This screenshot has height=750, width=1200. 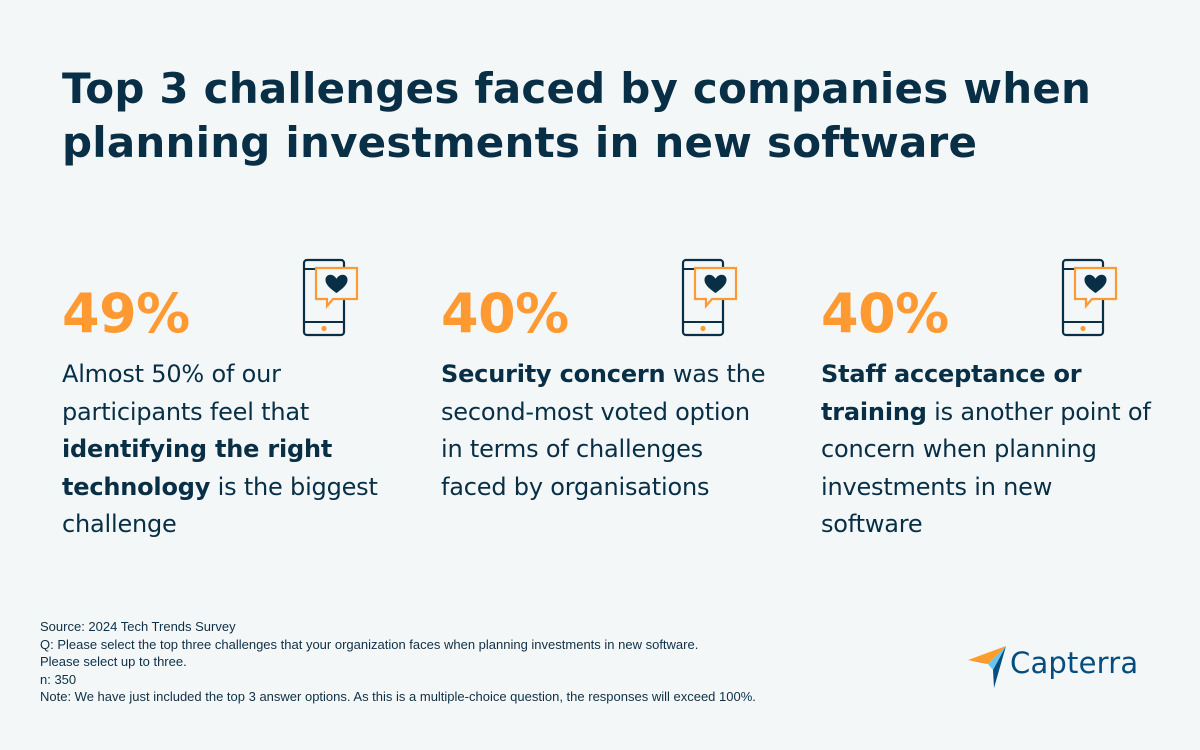 I want to click on source-line: Source: 2024 Tech Trends Survey, so click(x=138, y=626).